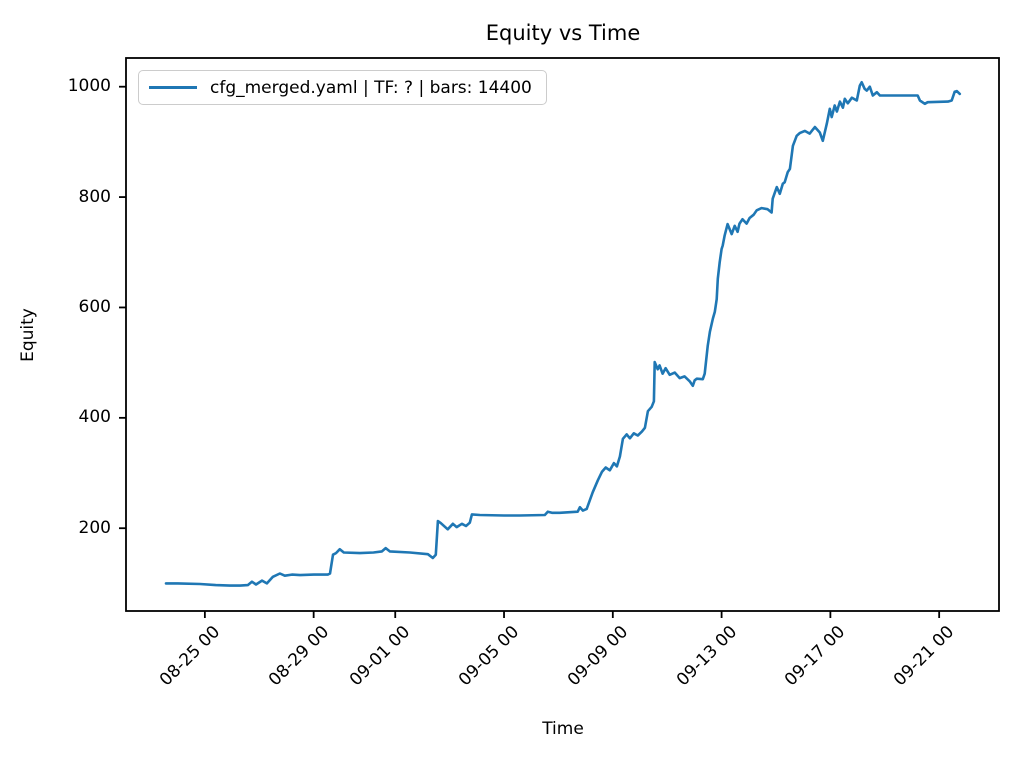 The width and height of the screenshot is (1024, 768). What do you see at coordinates (94, 417) in the screenshot?
I see `y-tick-label: 400` at bounding box center [94, 417].